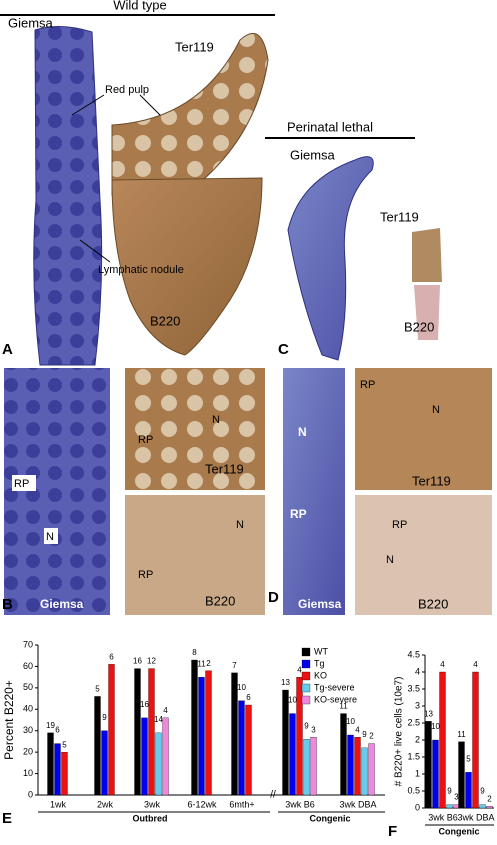 This screenshot has height=845, width=497. What do you see at coordinates (28, 709) in the screenshot?
I see `y-tick-label: 40` at bounding box center [28, 709].